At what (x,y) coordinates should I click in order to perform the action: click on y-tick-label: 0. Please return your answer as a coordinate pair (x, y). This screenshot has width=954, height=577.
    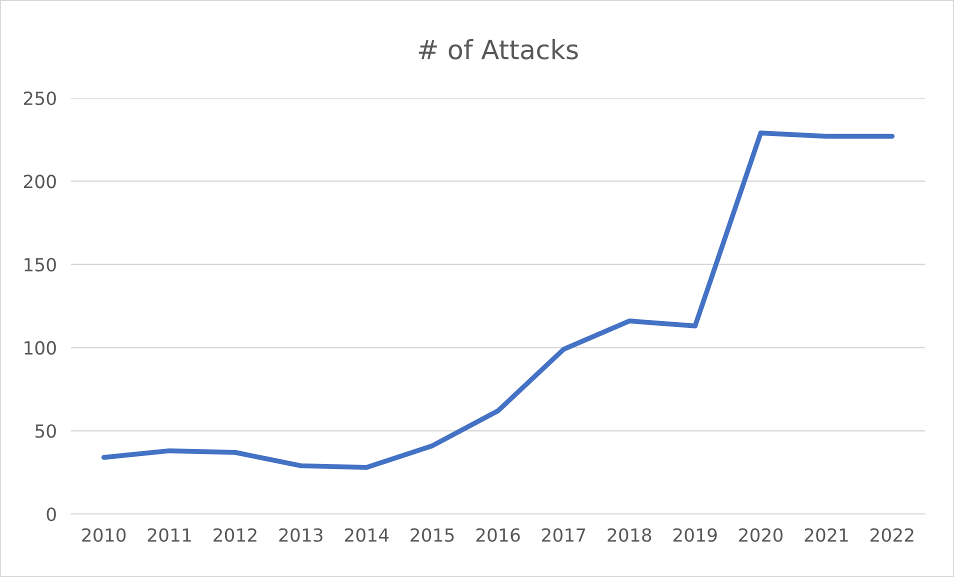
    Looking at the image, I should click on (51, 514).